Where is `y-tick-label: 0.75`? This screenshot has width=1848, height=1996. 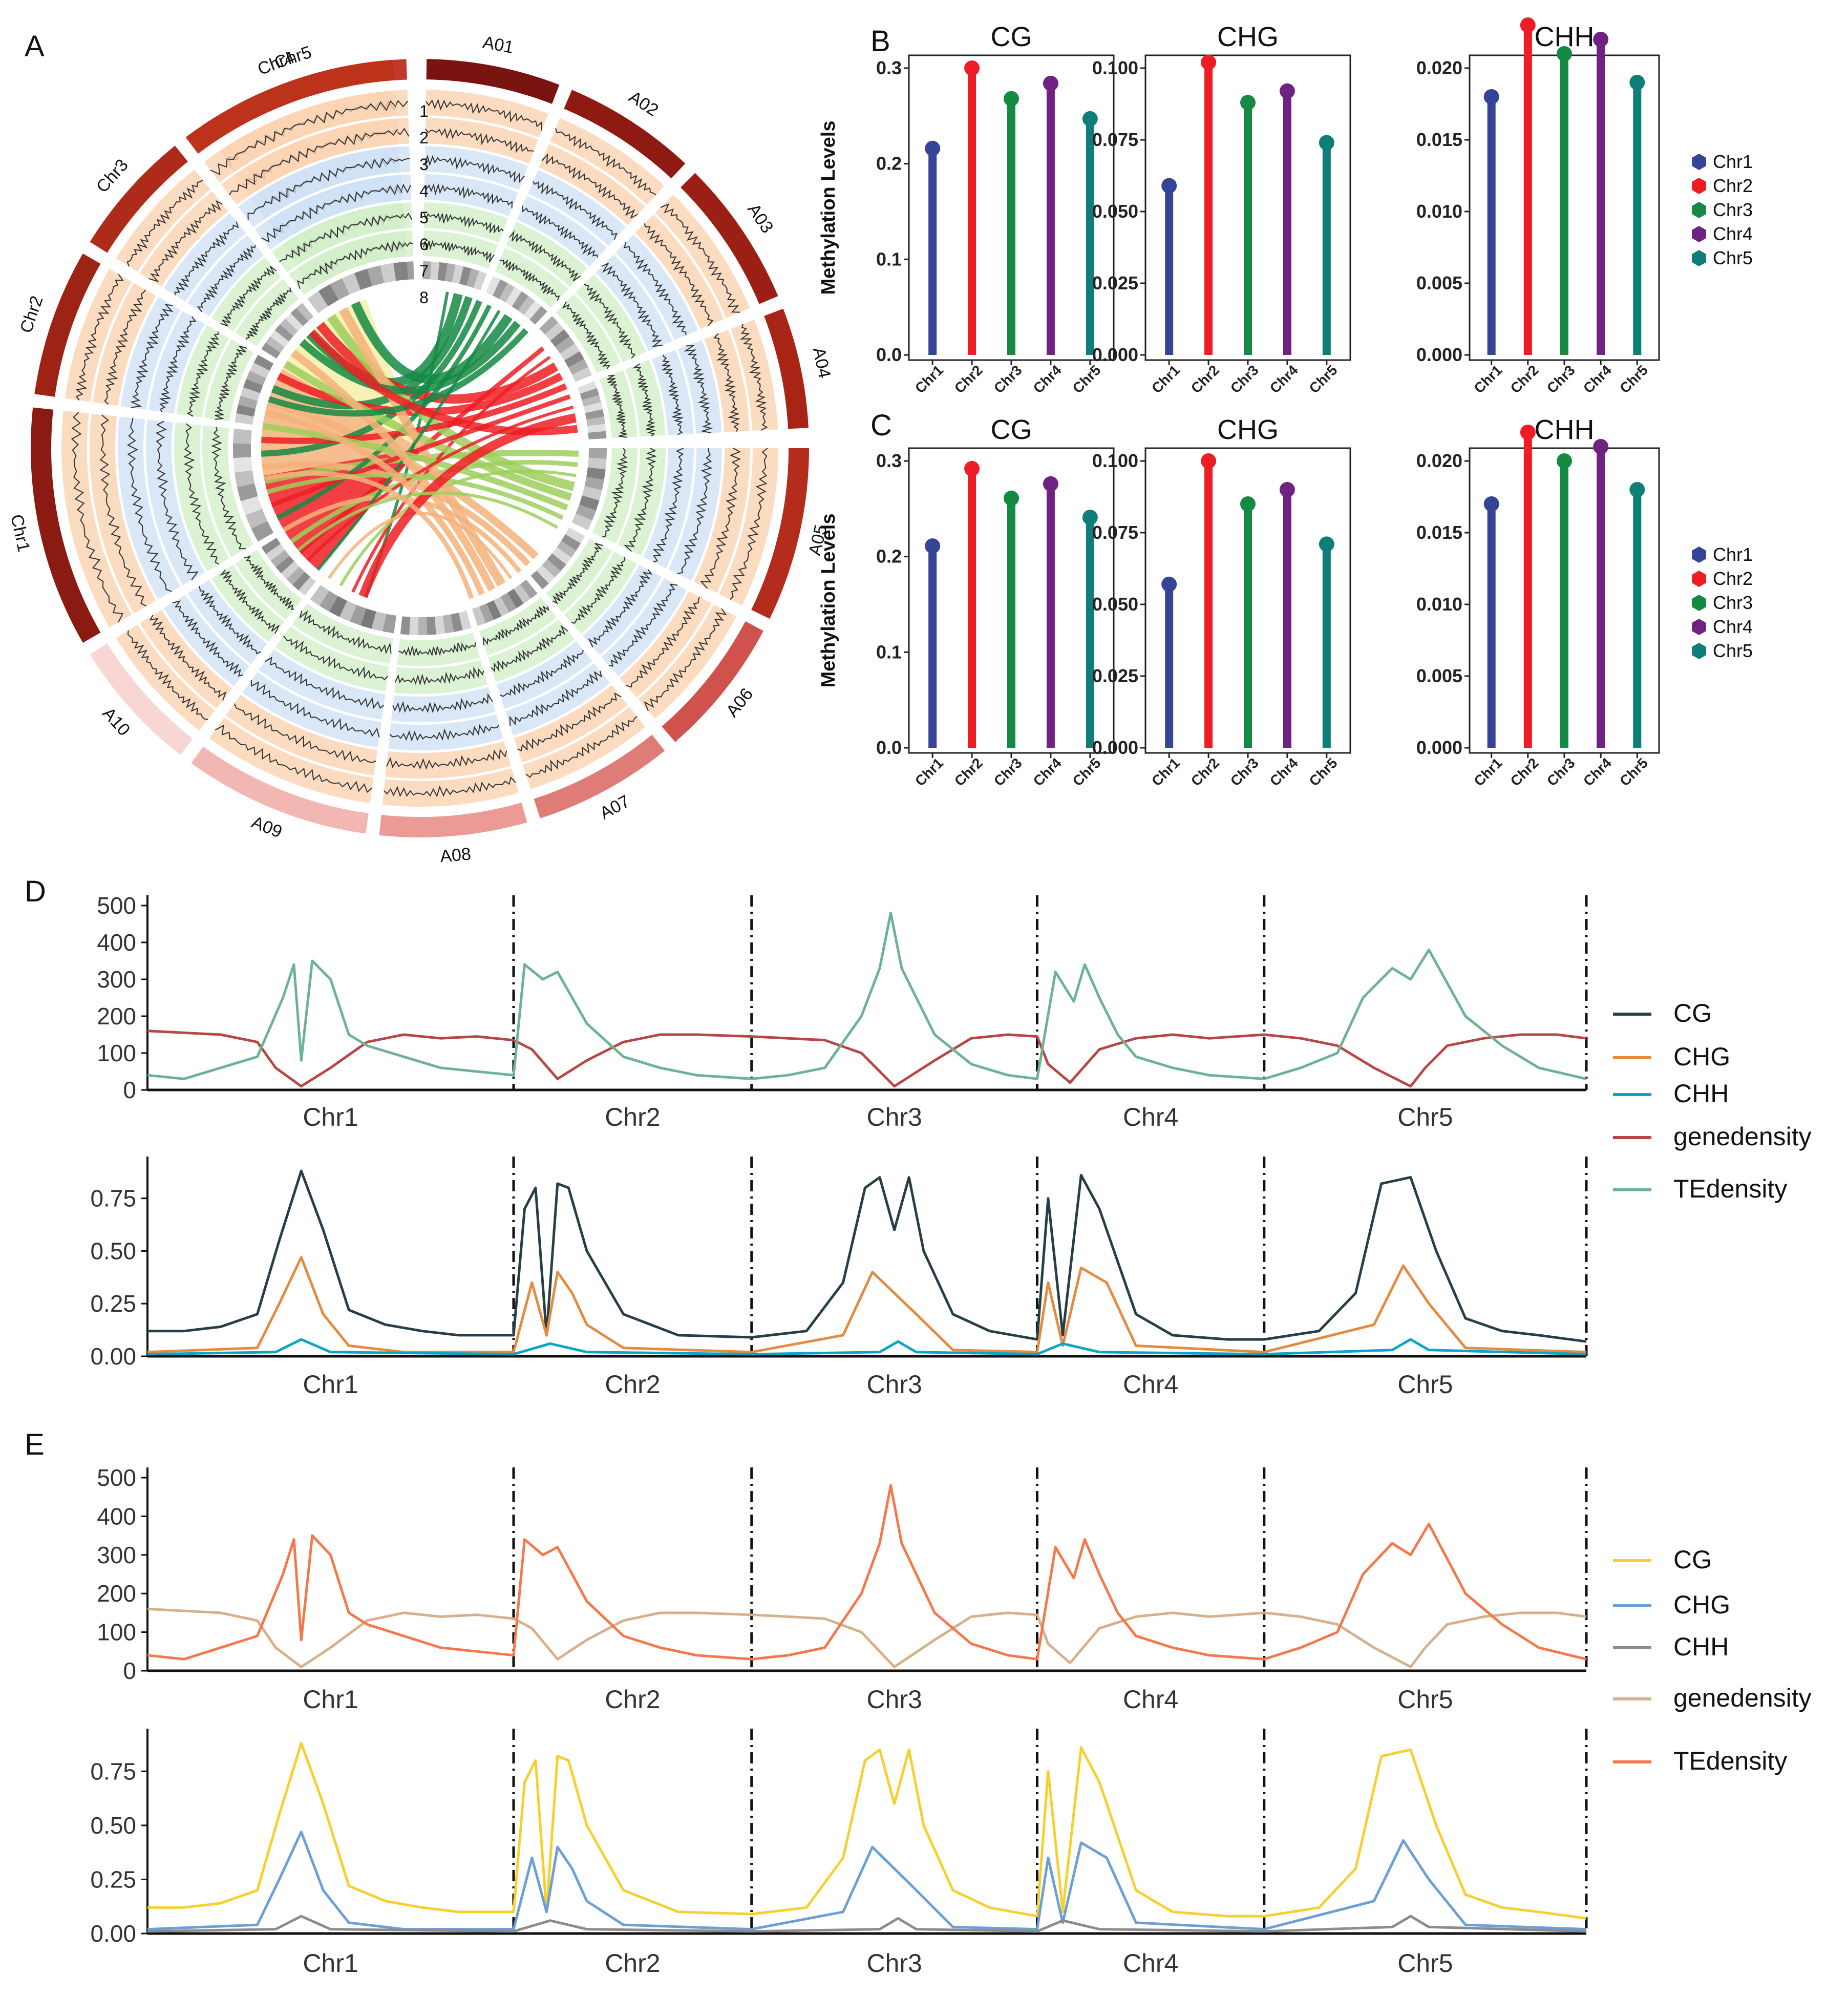
y-tick-label: 0.75 is located at coordinates (113, 1771).